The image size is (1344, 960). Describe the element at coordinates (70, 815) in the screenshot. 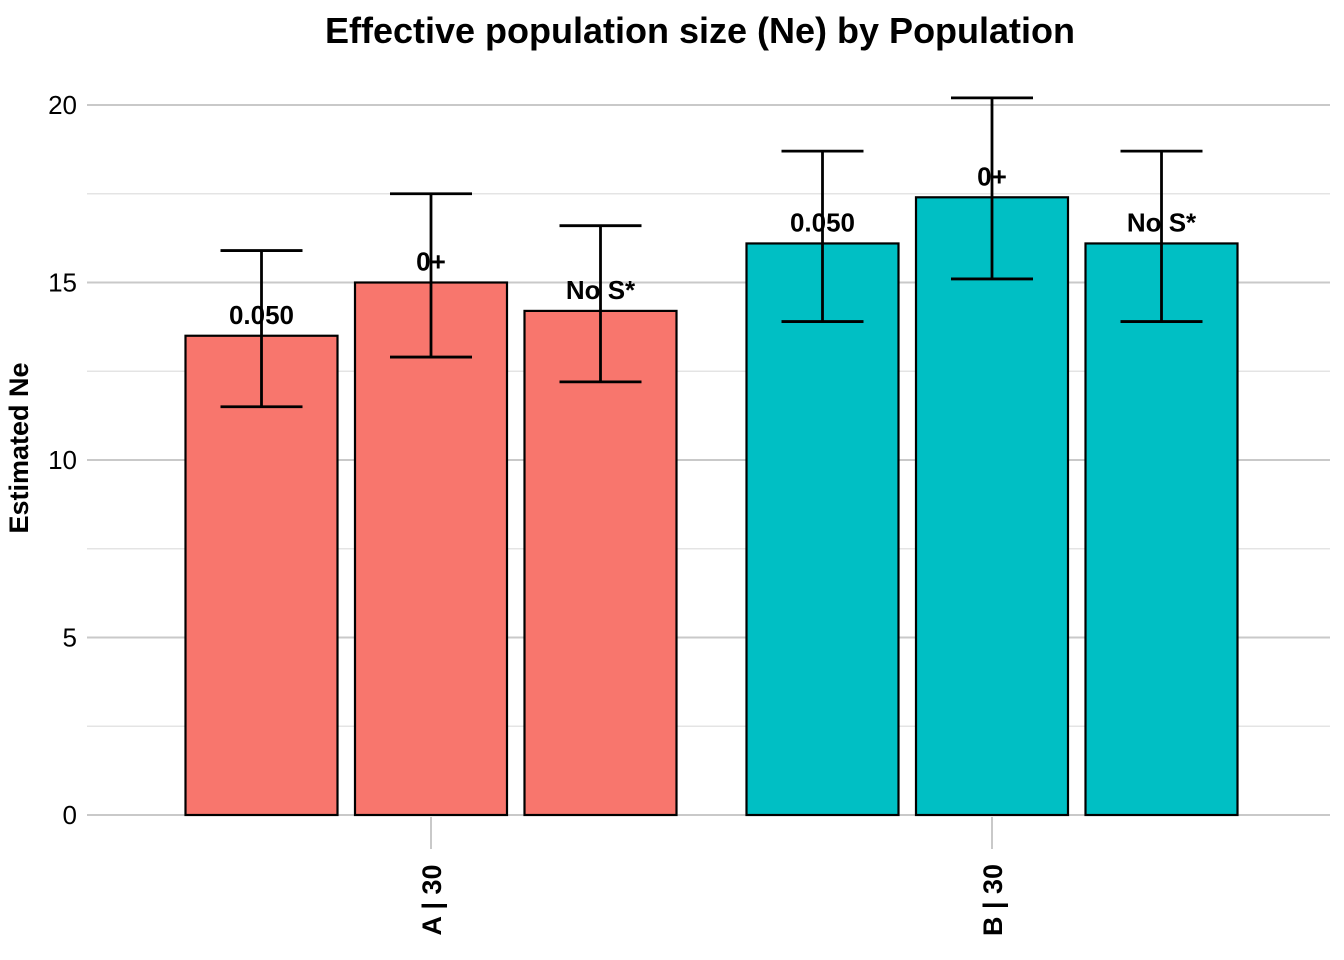

I see `y-tick-label: 0` at that location.